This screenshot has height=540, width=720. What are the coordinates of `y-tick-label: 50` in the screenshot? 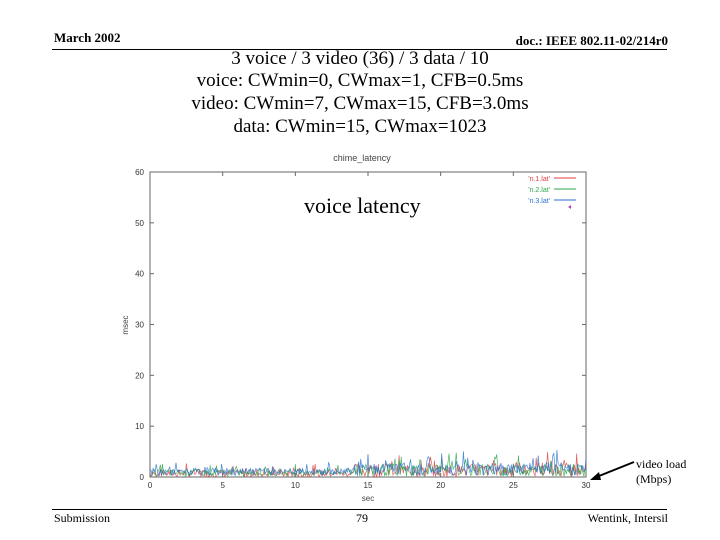 It's located at (139, 223).